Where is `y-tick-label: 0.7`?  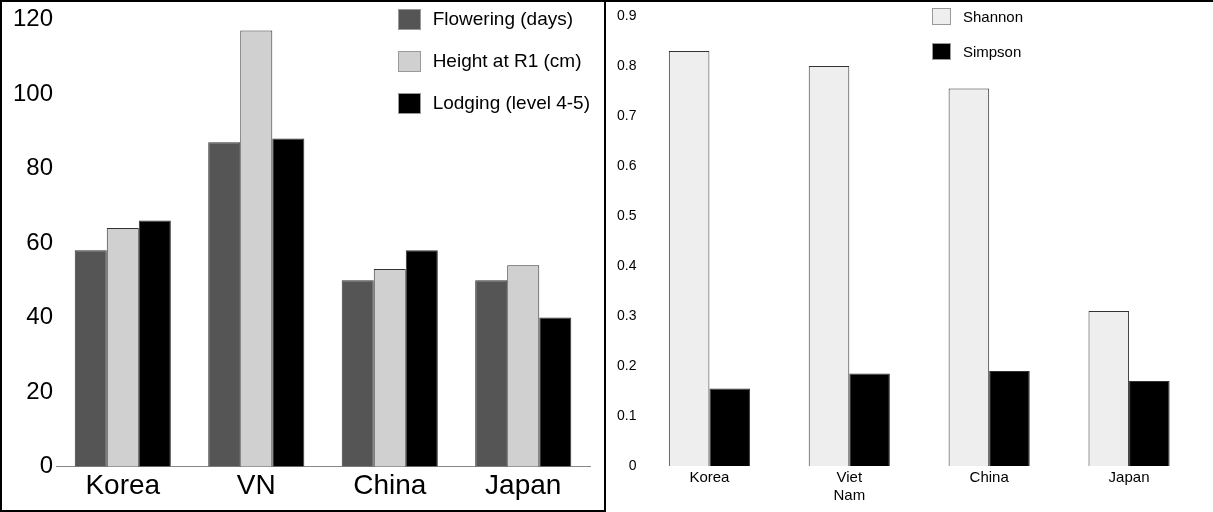 y-tick-label: 0.7 is located at coordinates (626, 114).